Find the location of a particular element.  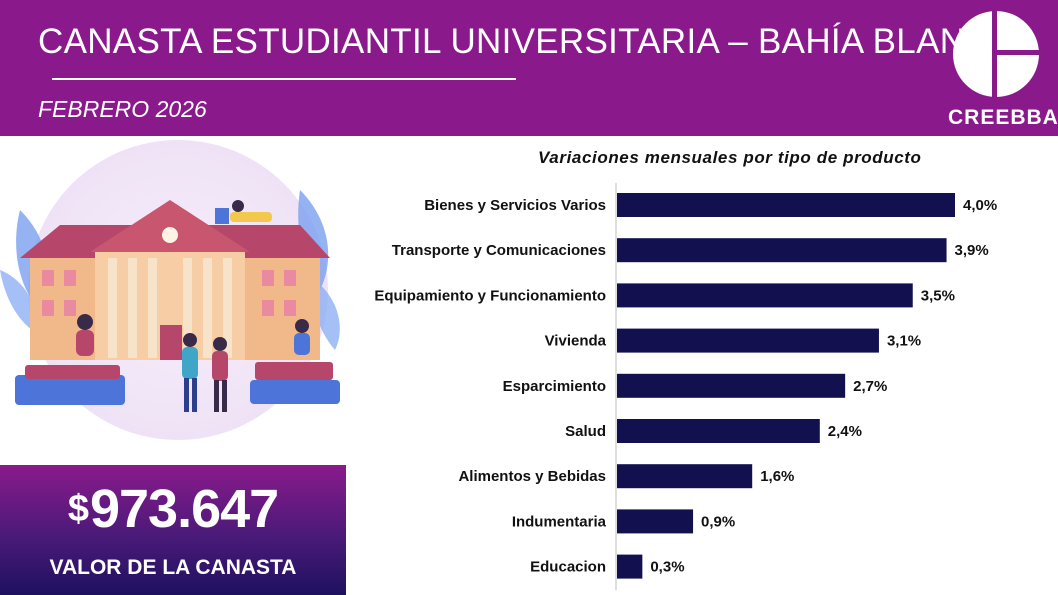

basket-value-box is located at coordinates (173, 530).